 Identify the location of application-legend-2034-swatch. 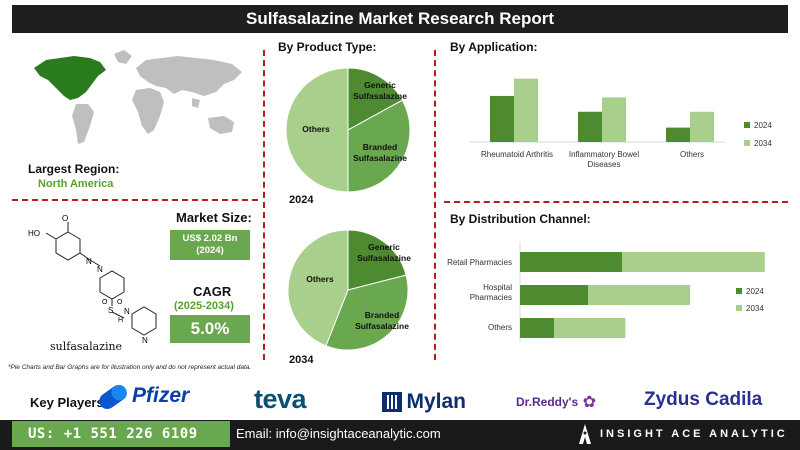
(747, 143).